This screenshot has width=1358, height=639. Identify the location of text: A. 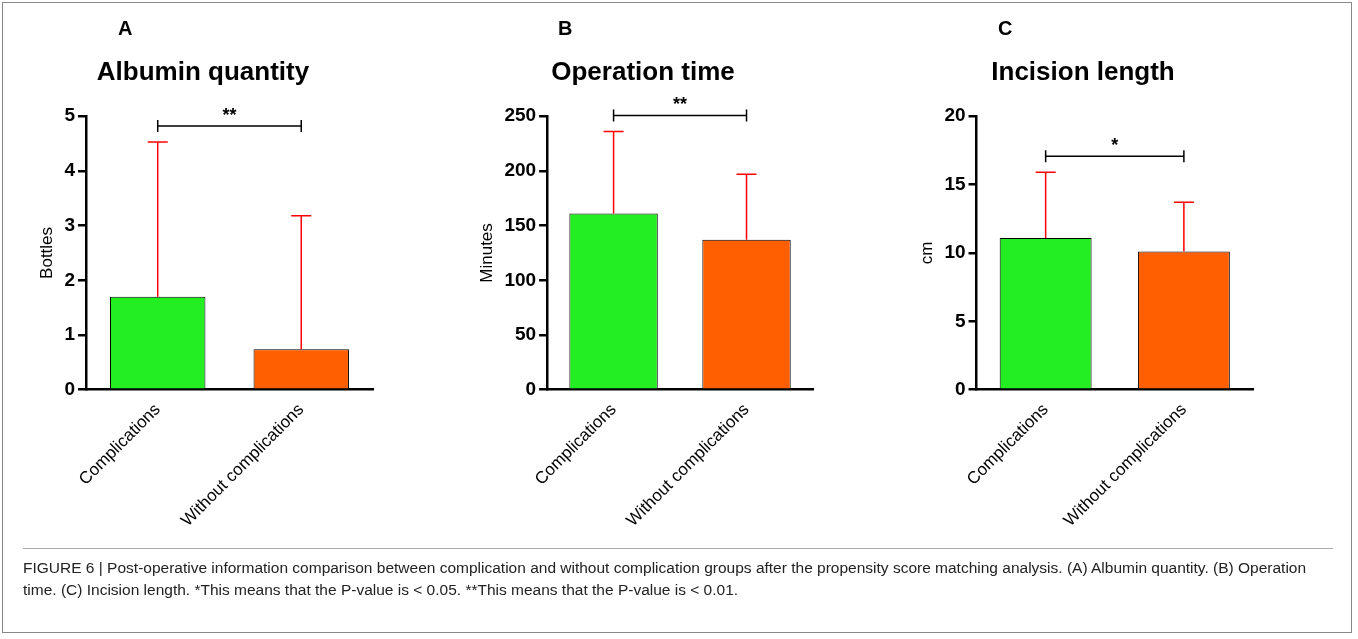
(125, 27).